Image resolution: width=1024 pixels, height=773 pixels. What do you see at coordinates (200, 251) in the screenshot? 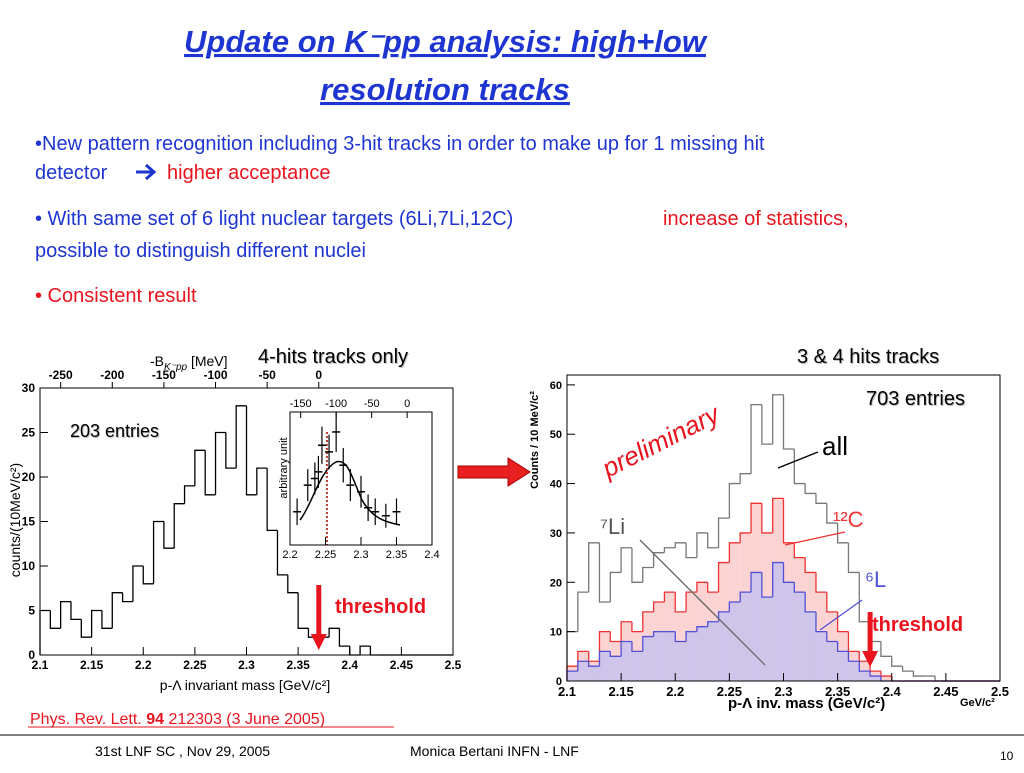
I see `bullet: possible to distinguish different nuclei` at bounding box center [200, 251].